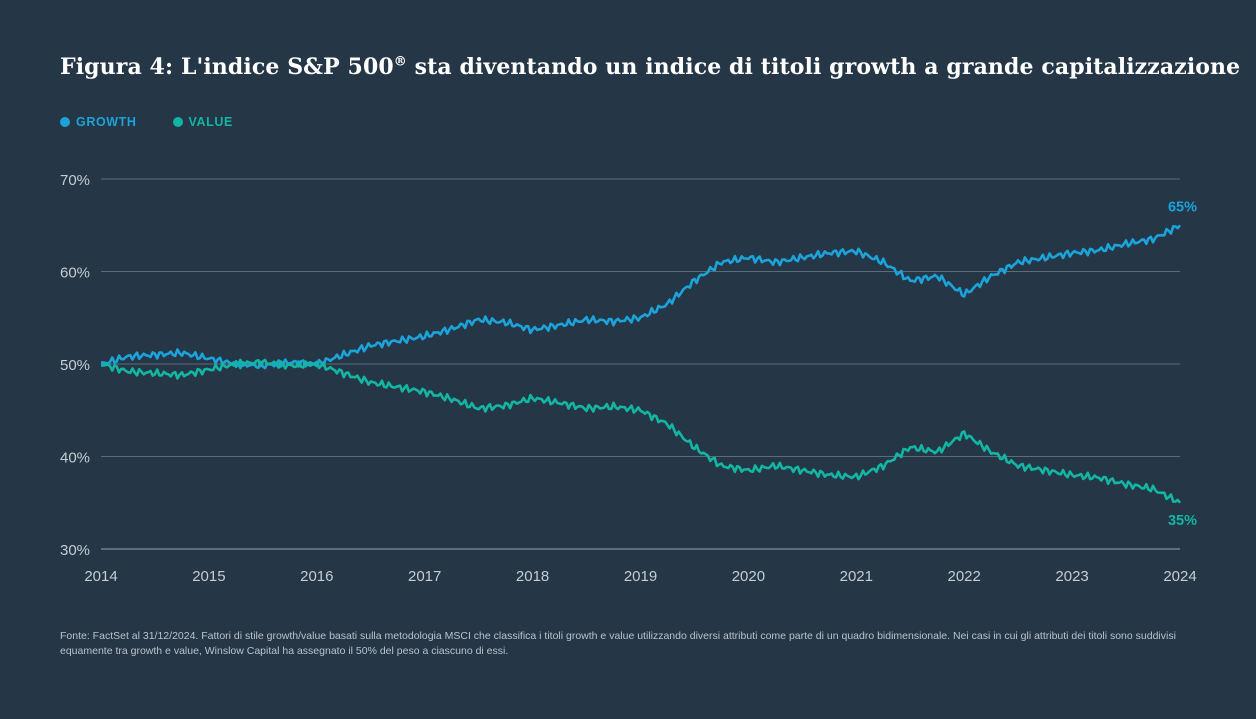  What do you see at coordinates (106, 122) in the screenshot?
I see `legend-label-growth: GROWTH` at bounding box center [106, 122].